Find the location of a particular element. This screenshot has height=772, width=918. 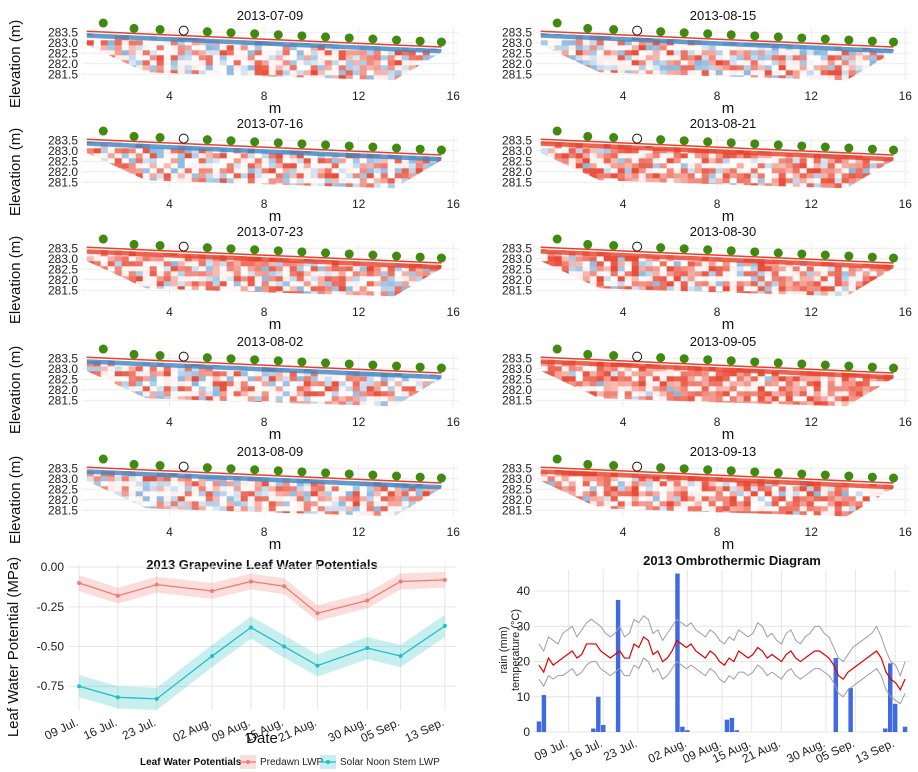

y-tick-label: 281.5 is located at coordinates (63, 400).